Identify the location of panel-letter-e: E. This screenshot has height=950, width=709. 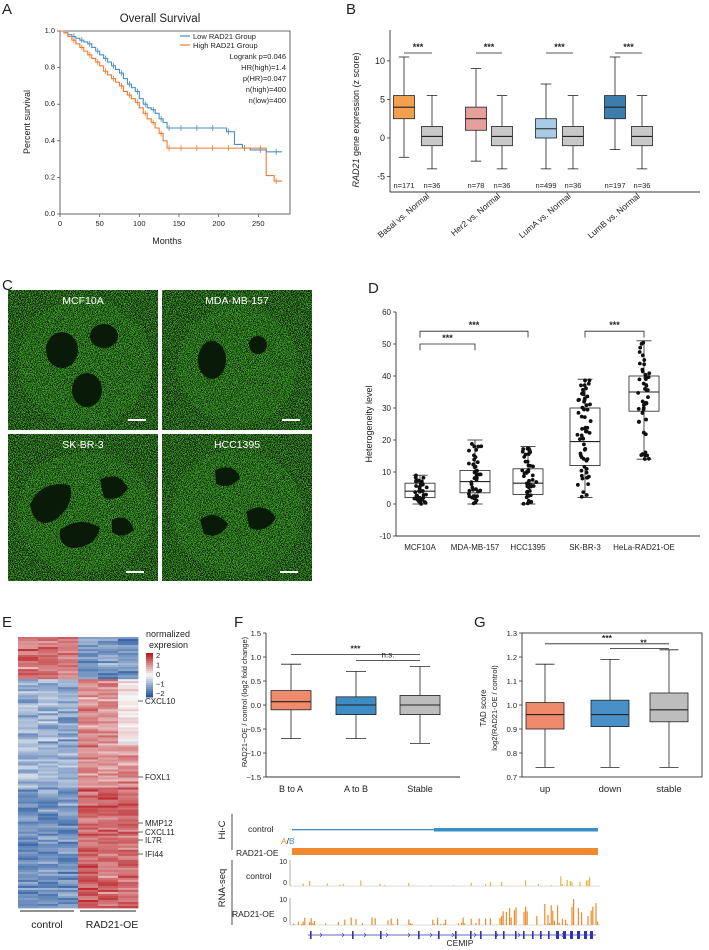
(7, 622).